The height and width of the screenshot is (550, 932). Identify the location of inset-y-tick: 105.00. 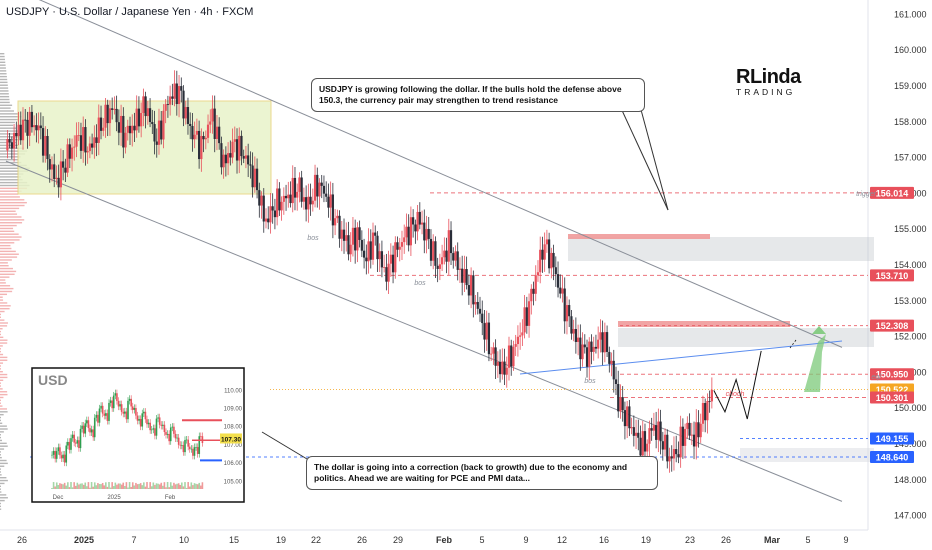
(233, 482).